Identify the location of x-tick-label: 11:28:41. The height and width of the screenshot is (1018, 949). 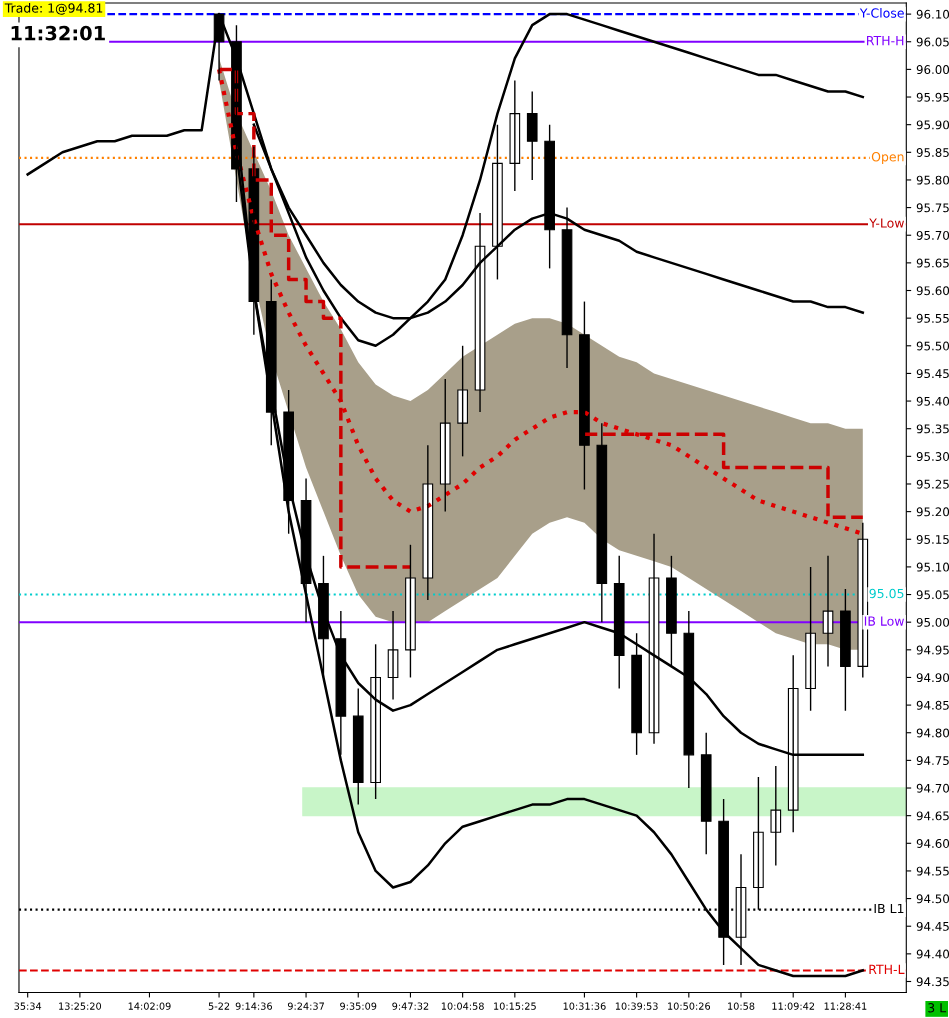
(845, 1006).